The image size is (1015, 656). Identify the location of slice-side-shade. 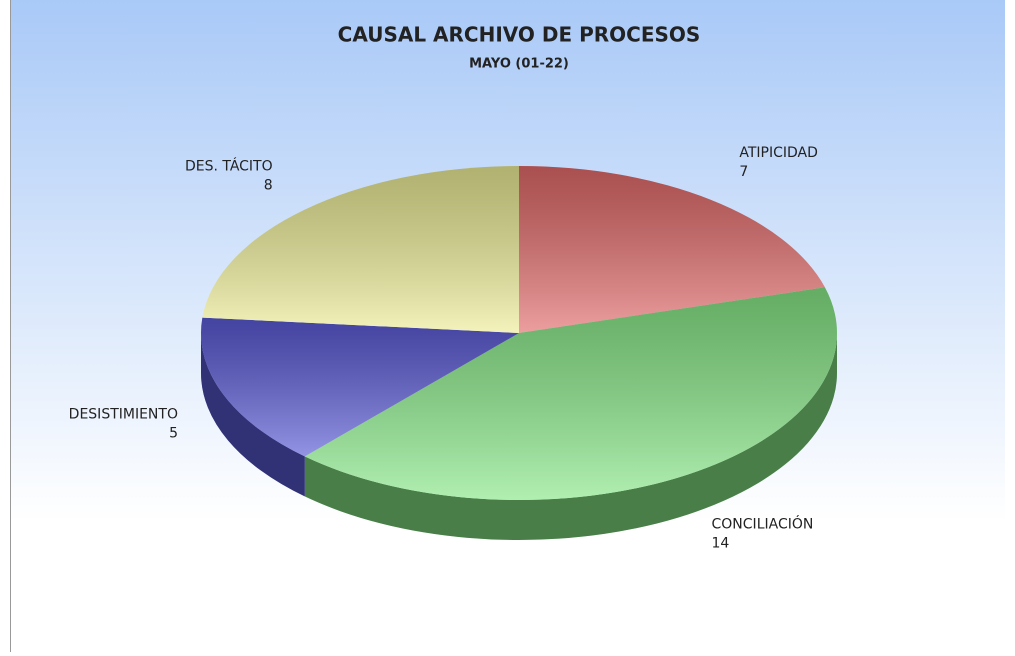
(253, 415).